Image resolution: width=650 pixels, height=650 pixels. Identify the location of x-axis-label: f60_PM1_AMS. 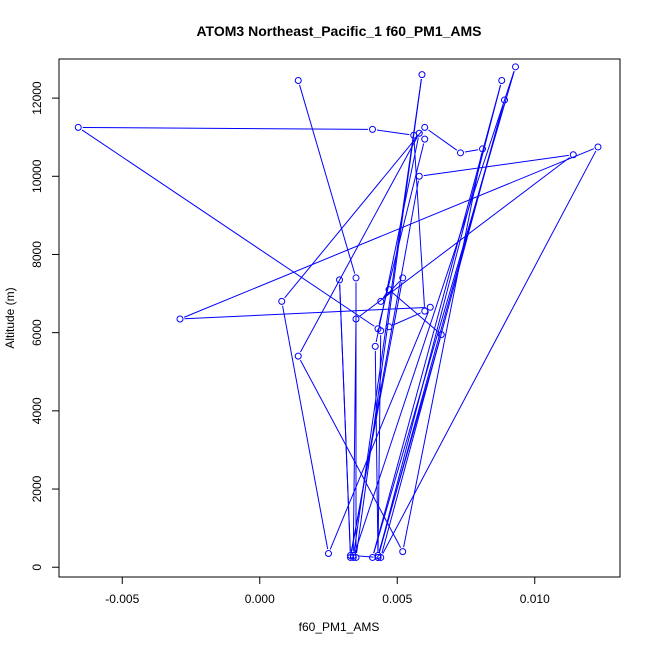
(339, 627).